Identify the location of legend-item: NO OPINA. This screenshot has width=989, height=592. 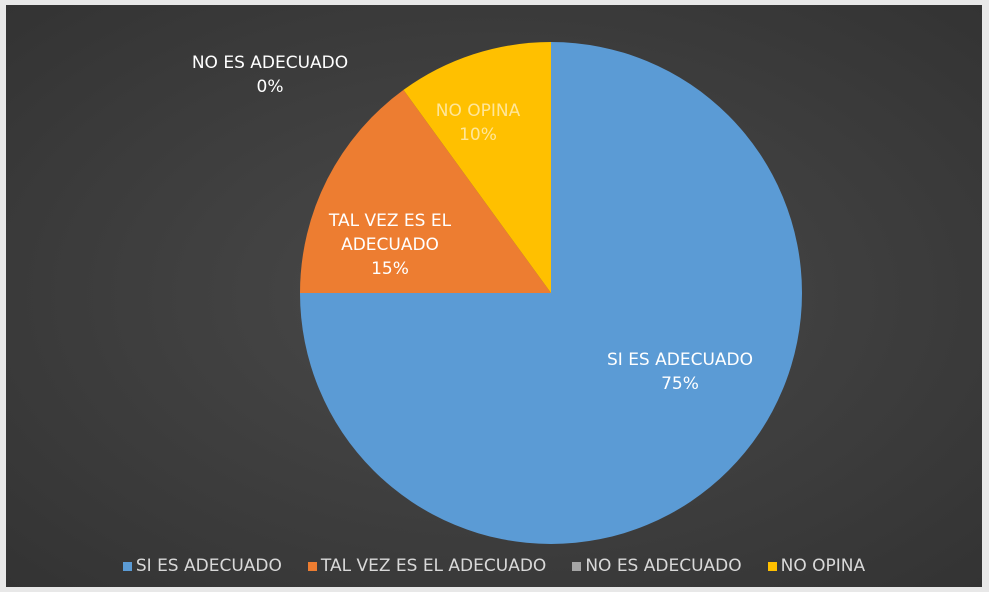
(816, 566).